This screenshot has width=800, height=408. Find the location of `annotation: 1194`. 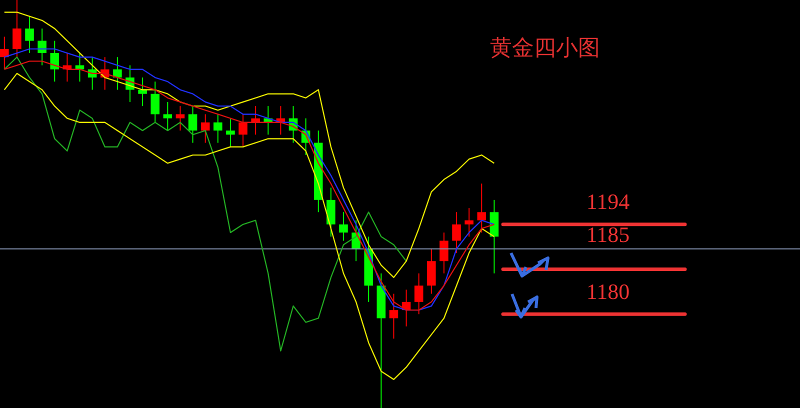

annotation: 1194 is located at coordinates (608, 201).